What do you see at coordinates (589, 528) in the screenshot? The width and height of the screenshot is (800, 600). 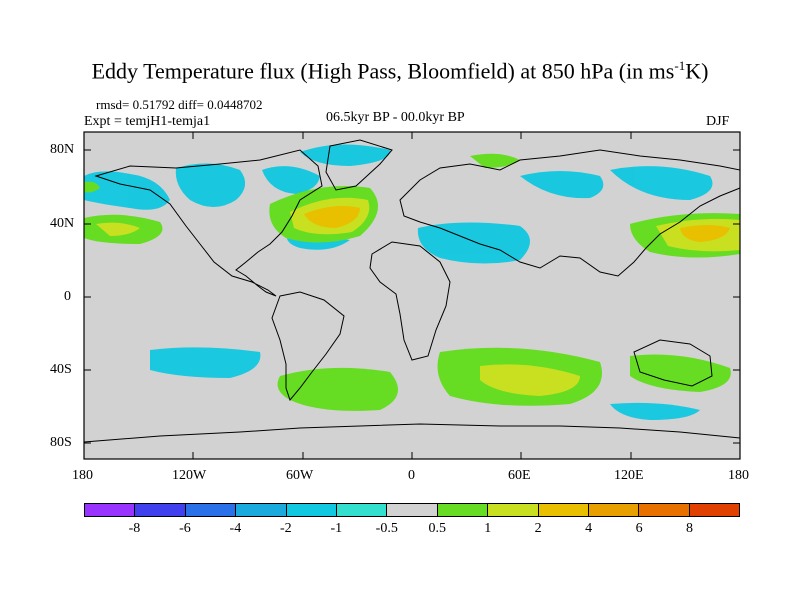 I see `colorbar-label: 4` at bounding box center [589, 528].